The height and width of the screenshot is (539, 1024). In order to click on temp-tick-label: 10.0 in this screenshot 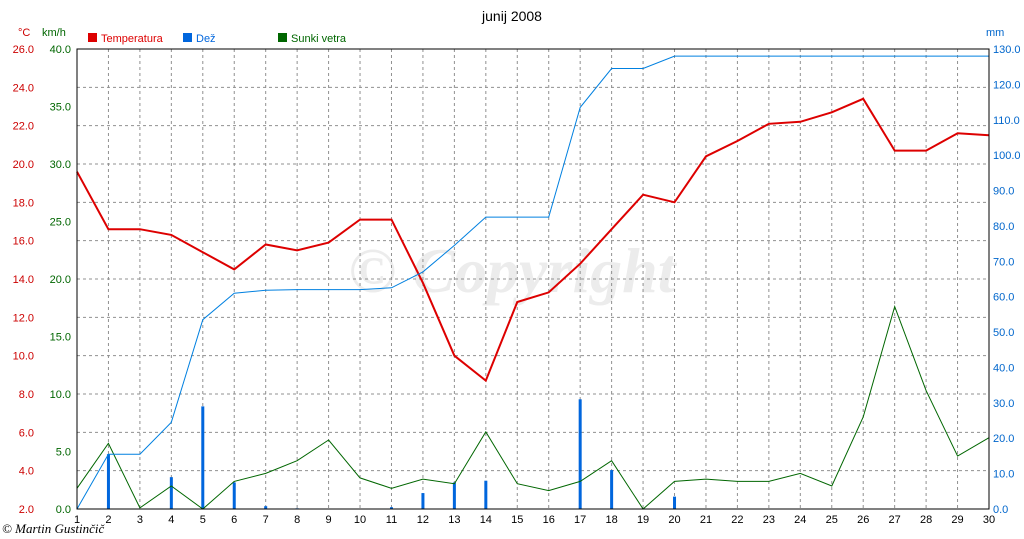, I will do `click(23, 357)`.